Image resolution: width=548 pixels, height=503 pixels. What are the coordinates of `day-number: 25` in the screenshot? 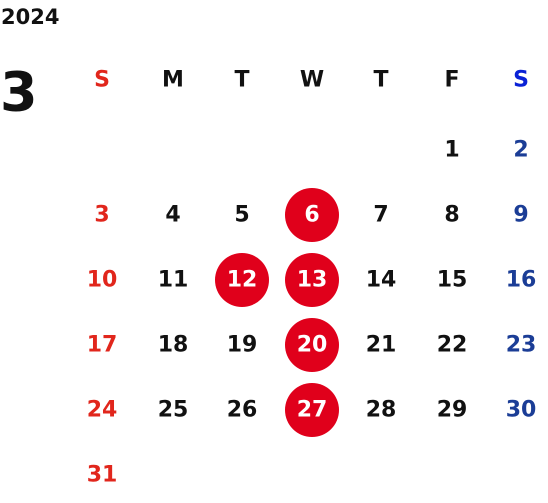 It's located at (173, 410).